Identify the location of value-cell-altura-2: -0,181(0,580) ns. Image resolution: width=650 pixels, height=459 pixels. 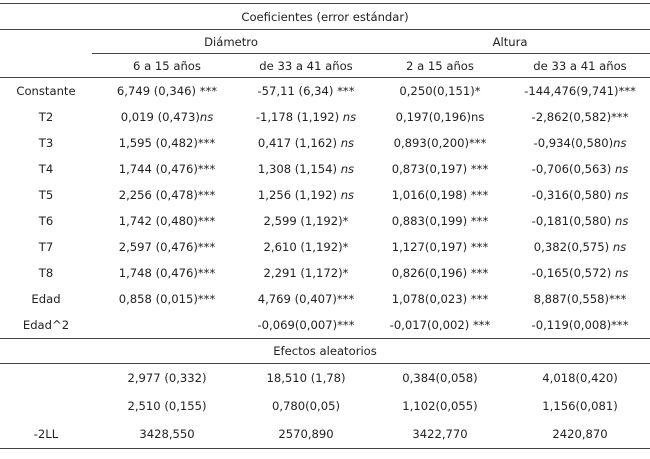
(580, 221).